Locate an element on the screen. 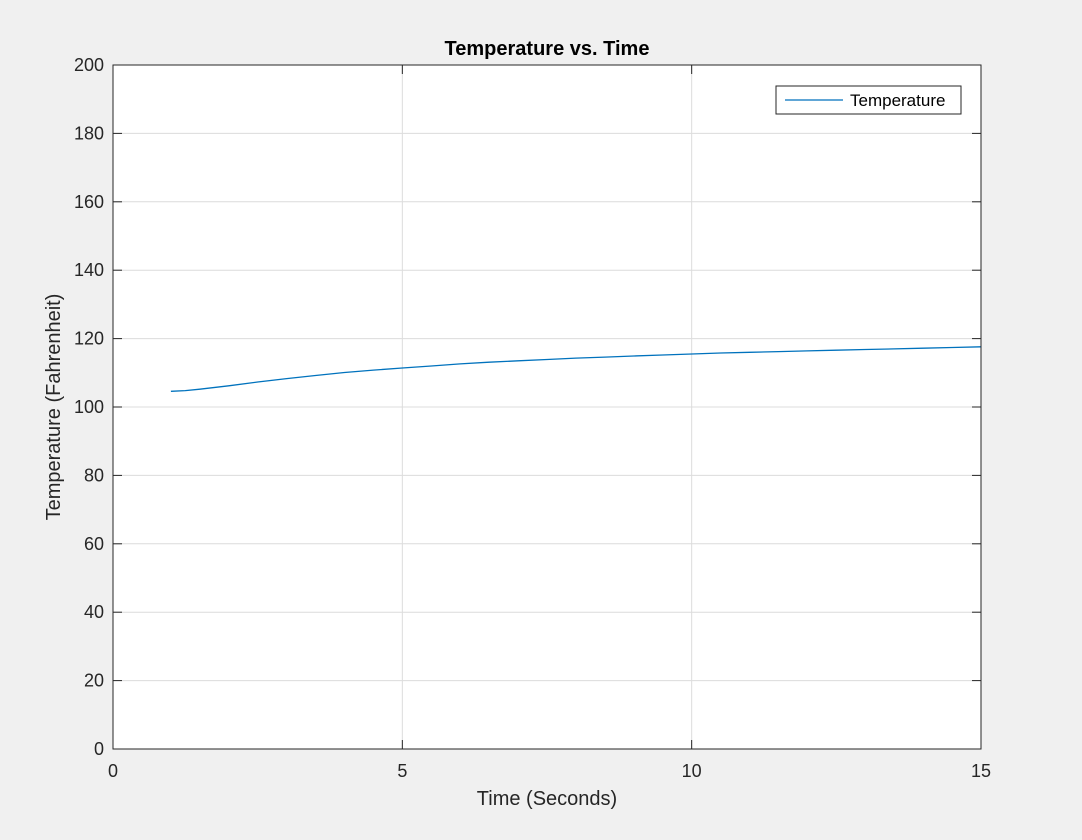 The height and width of the screenshot is (840, 1082). y-tick-label: 160 is located at coordinates (89, 202).